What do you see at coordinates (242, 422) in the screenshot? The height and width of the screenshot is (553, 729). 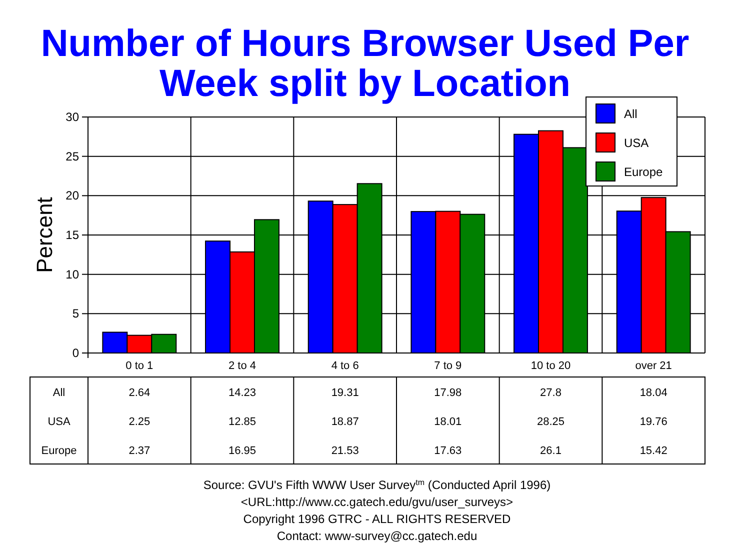 I see `data-label: 12.85` at bounding box center [242, 422].